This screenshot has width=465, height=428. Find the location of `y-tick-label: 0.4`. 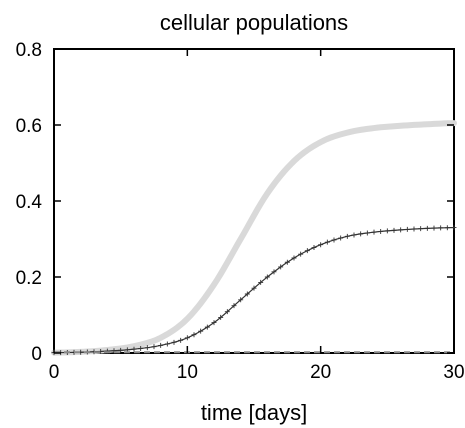

y-tick-label: 0.4 is located at coordinates (29, 202).